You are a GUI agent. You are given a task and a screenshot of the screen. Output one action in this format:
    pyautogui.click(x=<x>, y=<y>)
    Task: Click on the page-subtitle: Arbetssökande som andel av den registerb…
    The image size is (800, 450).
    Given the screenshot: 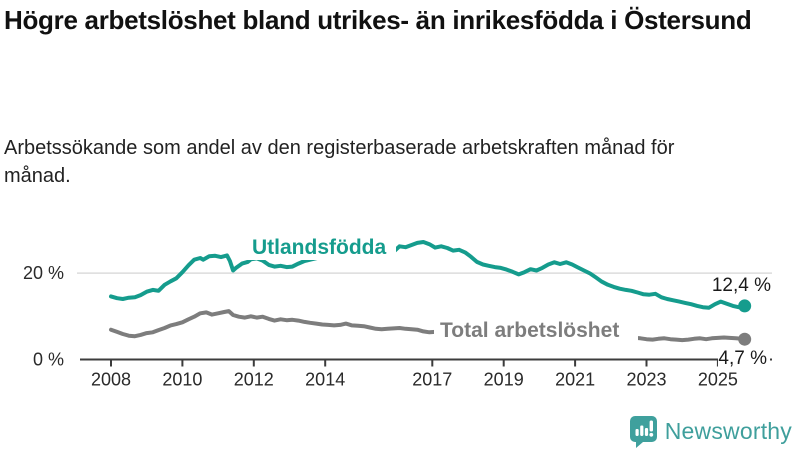 What is the action you would take?
    pyautogui.click(x=339, y=162)
    